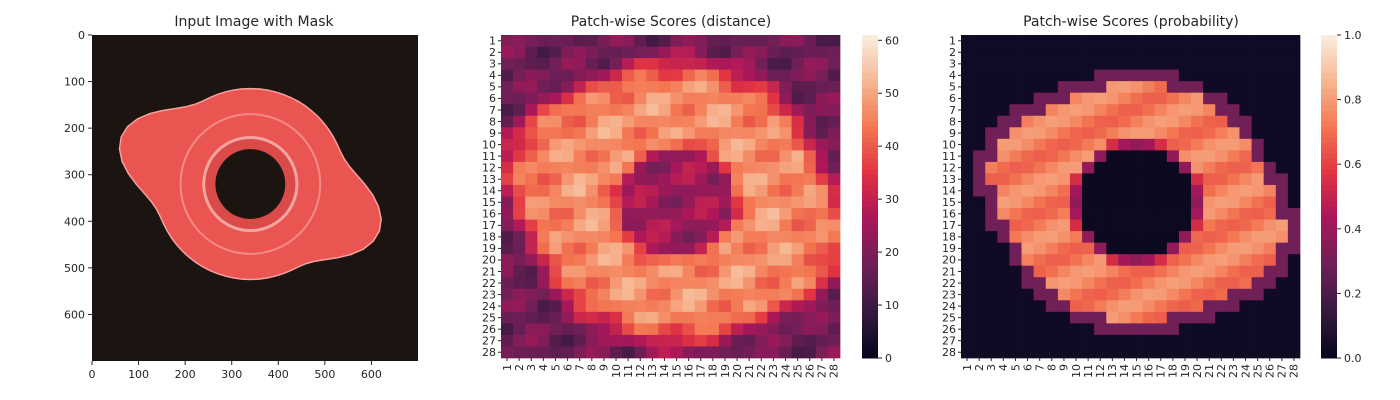 The image size is (1400, 400). Describe the element at coordinates (489, 352) in the screenshot. I see `distance-row-tick-label: 28` at that location.